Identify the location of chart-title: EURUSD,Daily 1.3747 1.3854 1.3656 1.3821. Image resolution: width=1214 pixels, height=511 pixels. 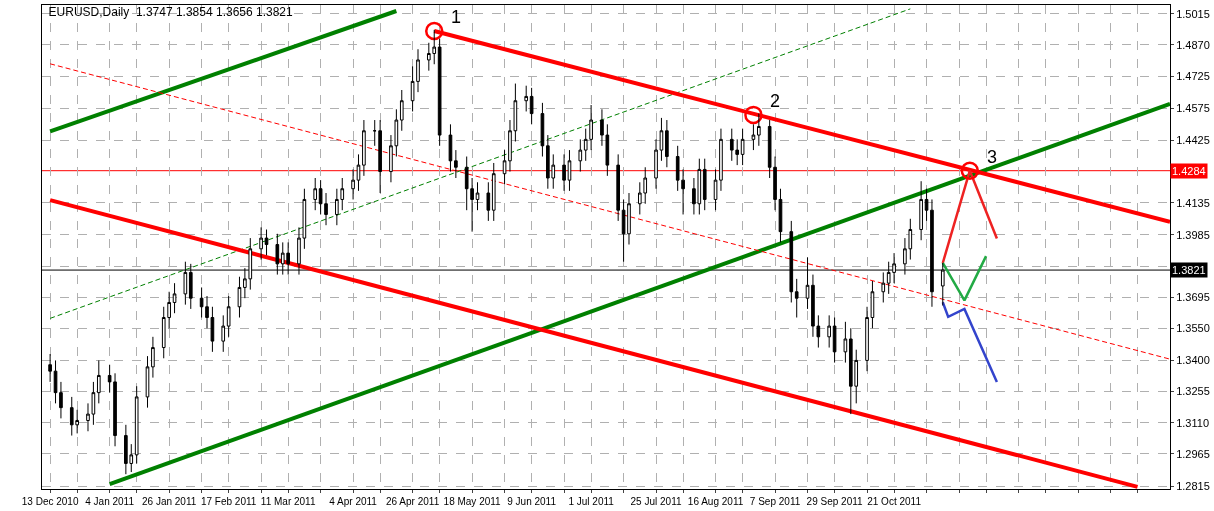
(171, 12).